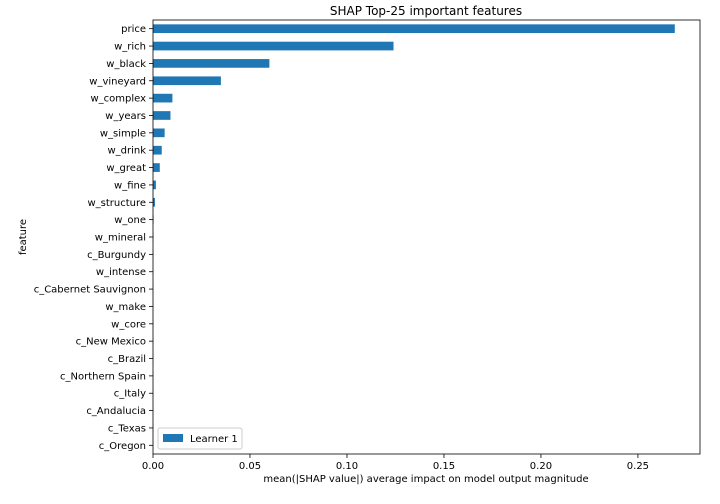  I want to click on legend-box, so click(200, 438).